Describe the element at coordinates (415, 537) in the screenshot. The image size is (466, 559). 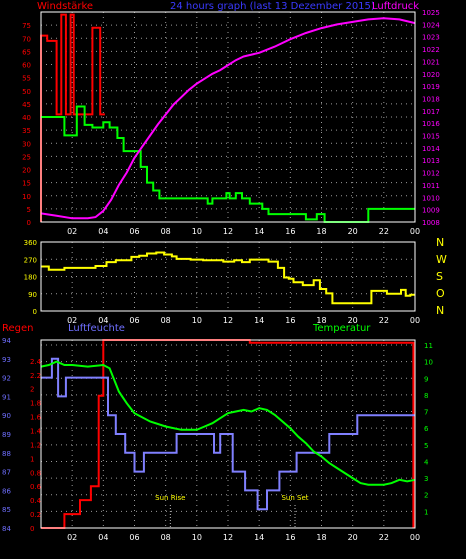
I see `chart3-x-tick-label: 00` at that location.